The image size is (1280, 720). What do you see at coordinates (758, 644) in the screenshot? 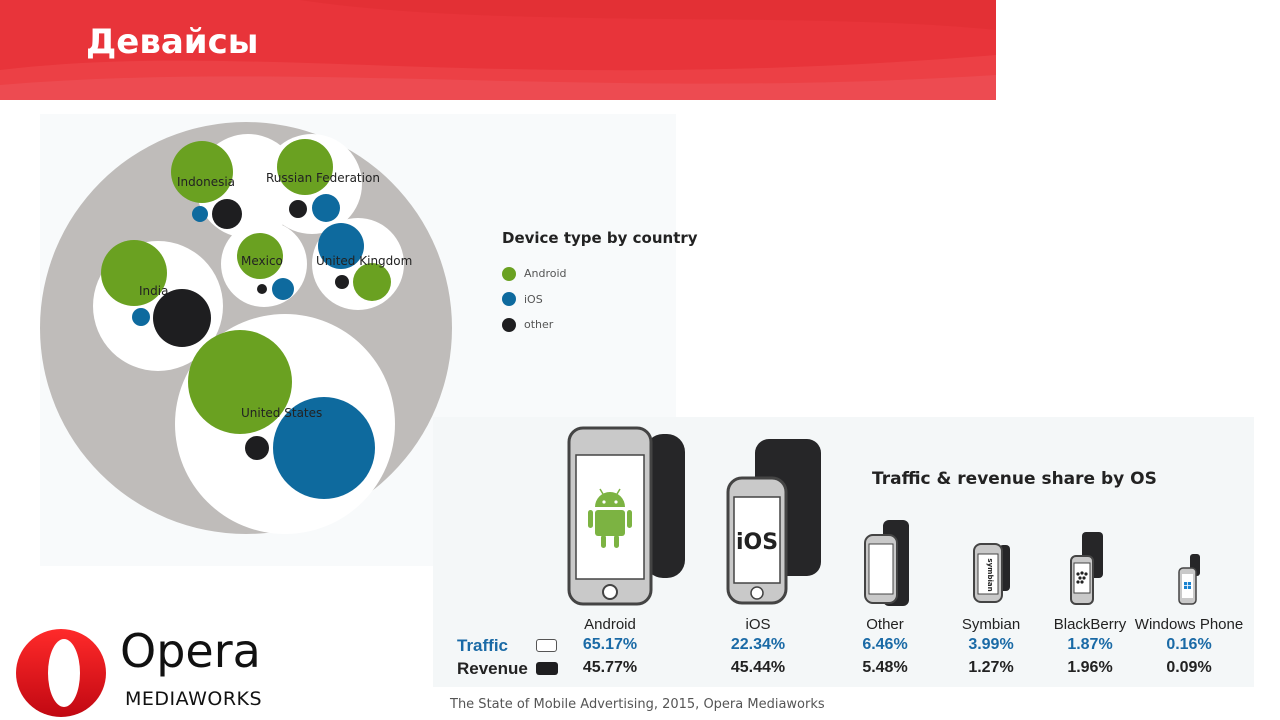
I see `traffic-ios: 22.34%` at bounding box center [758, 644].